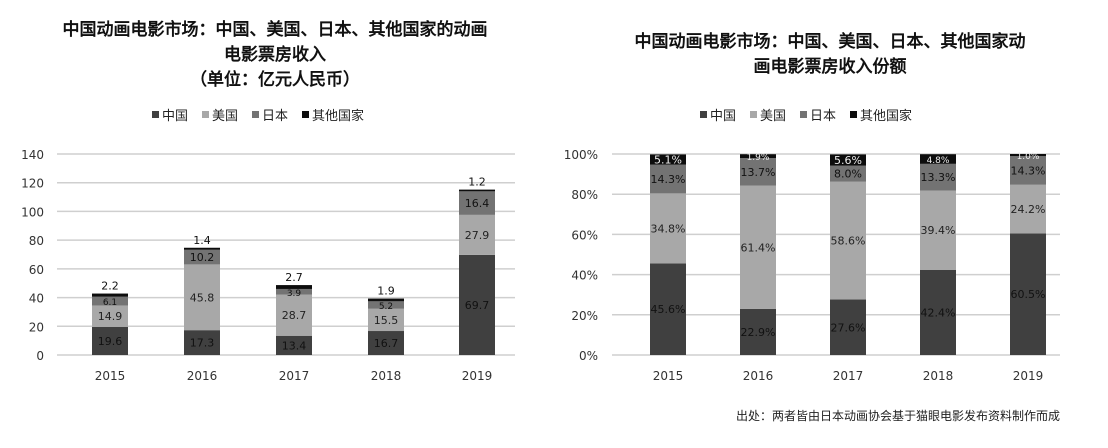  I want to click on data-label: 60.5%, so click(1028, 294).